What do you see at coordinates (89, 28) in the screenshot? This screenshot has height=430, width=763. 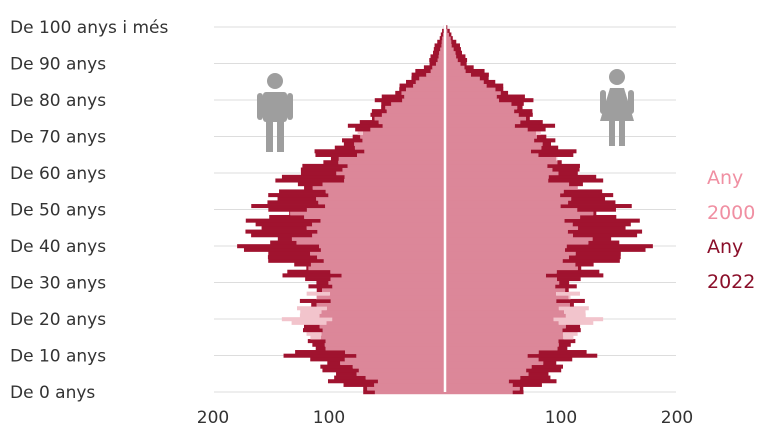 I see `y-tick-label: De 100 anys i més` at bounding box center [89, 28].